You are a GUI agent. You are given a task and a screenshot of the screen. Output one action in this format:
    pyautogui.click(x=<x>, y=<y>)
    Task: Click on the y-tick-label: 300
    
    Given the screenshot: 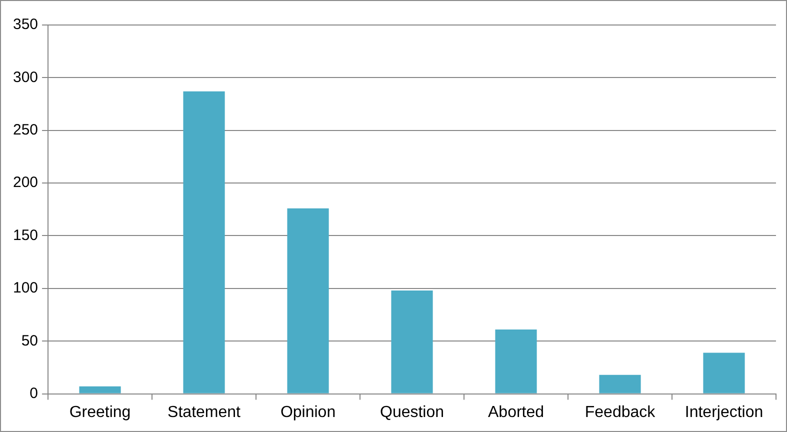 What is the action you would take?
    pyautogui.click(x=25, y=77)
    